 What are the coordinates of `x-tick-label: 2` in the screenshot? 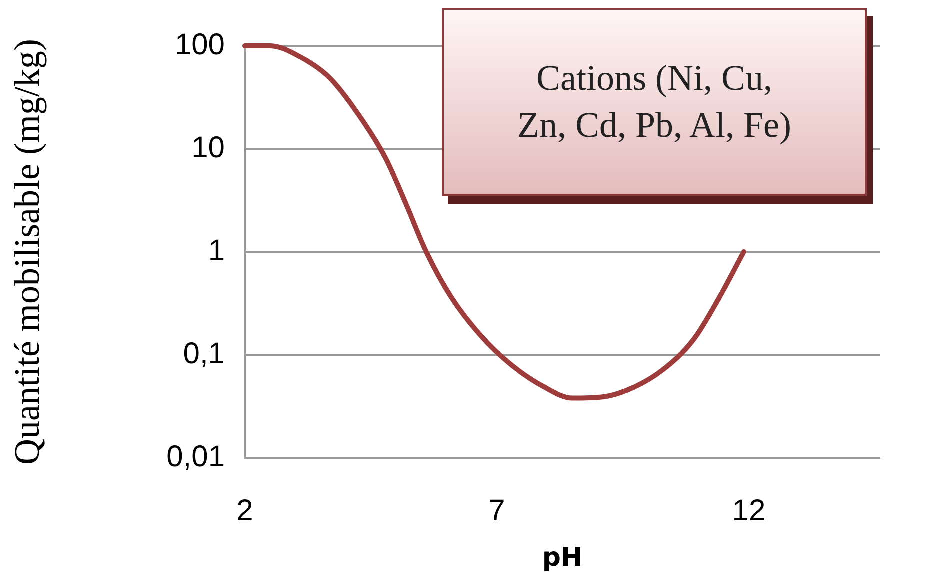 It's located at (245, 511).